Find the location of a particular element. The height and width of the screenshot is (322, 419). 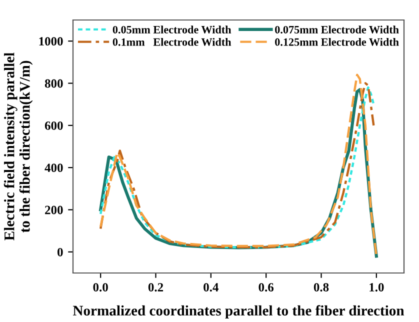

legend-label: 0.1mm Electrode Width is located at coordinates (172, 42).